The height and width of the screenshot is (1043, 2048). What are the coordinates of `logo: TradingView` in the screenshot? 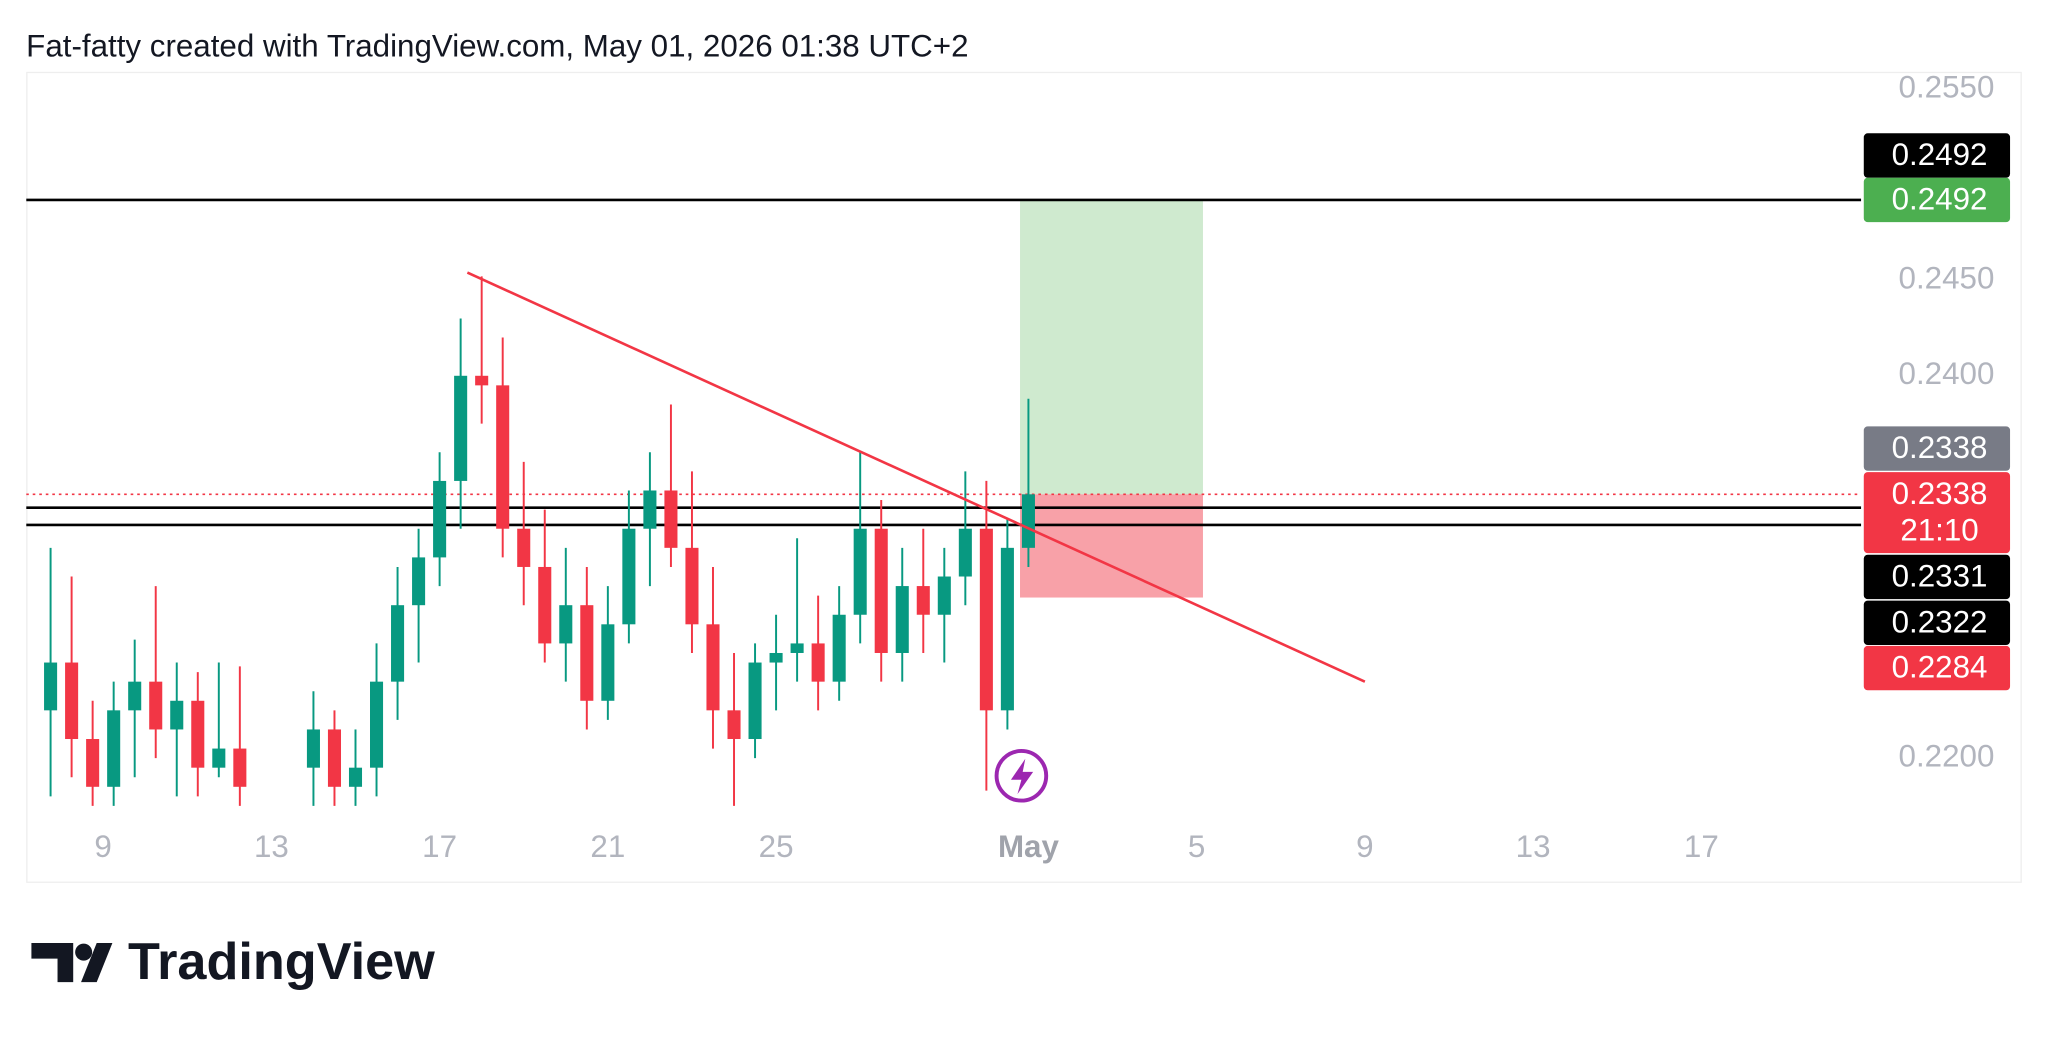 It's located at (233, 962).